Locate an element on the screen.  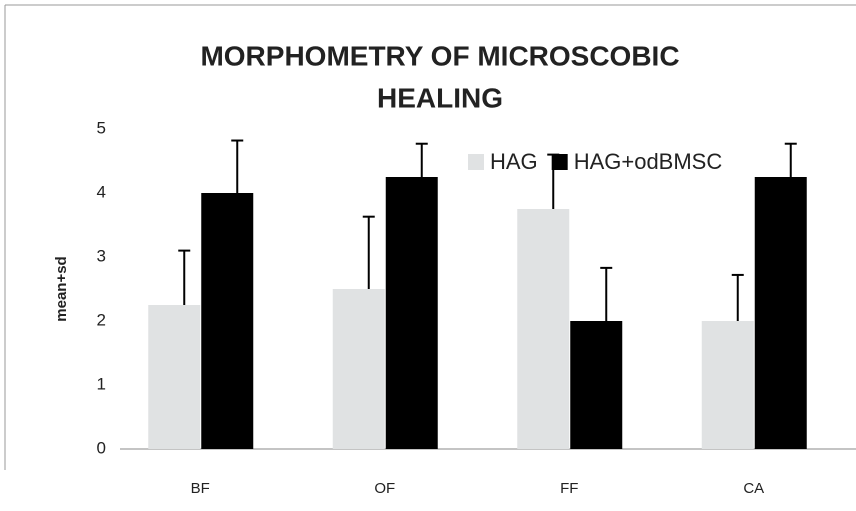
y-tick-label: 1 is located at coordinates (101, 383).